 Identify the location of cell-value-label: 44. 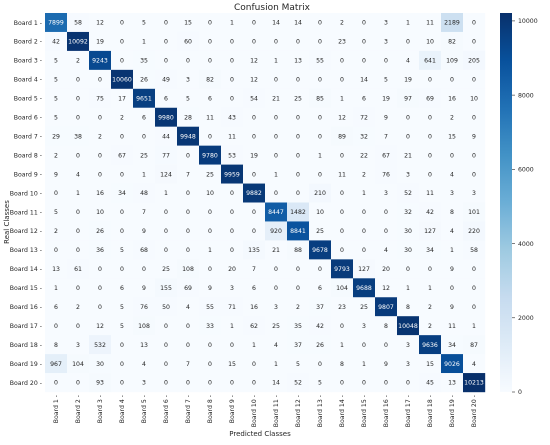
(166, 136).